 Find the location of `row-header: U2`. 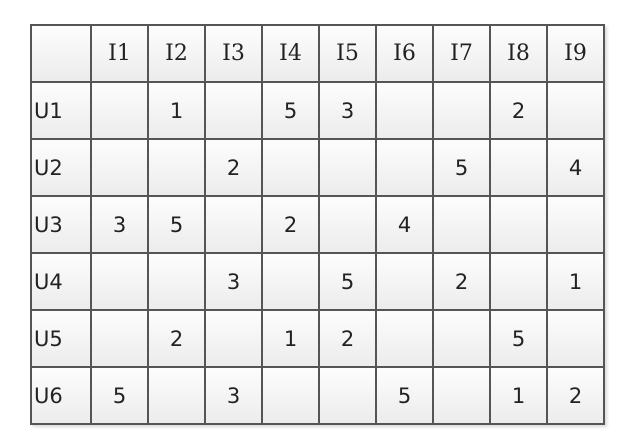

row-header: U2 is located at coordinates (61, 167).